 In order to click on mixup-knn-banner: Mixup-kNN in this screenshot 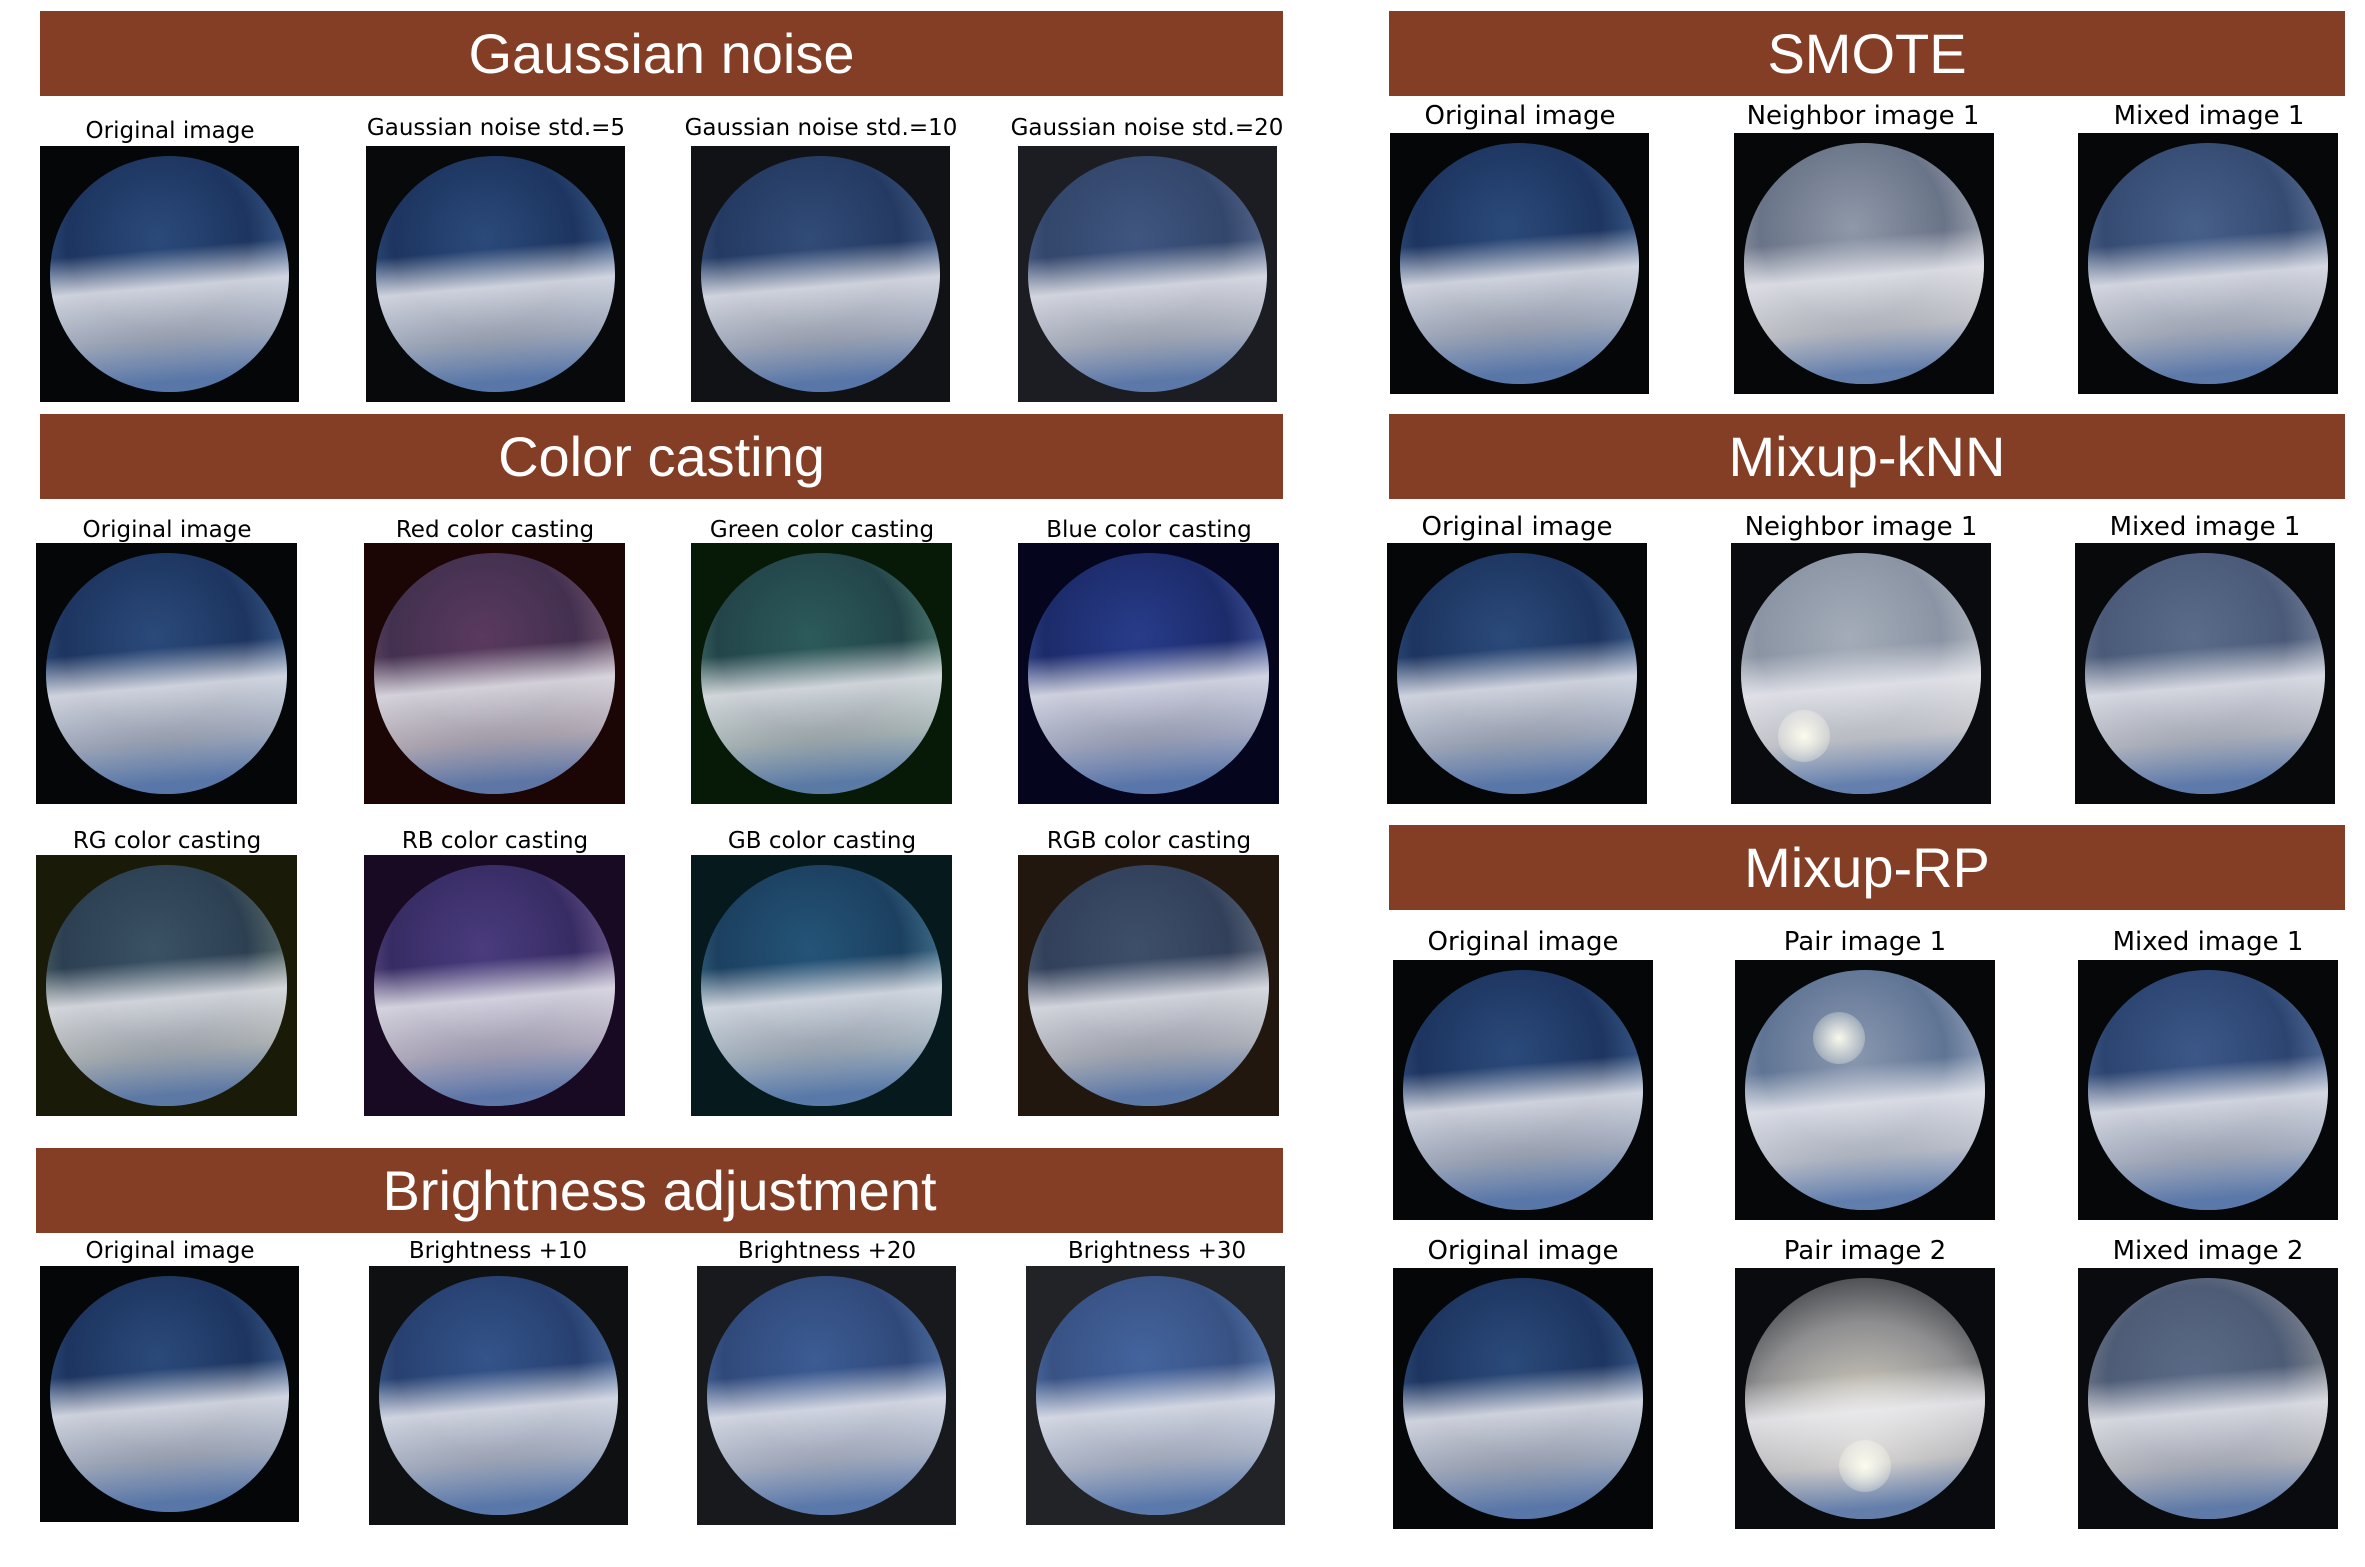, I will do `click(1867, 456)`.